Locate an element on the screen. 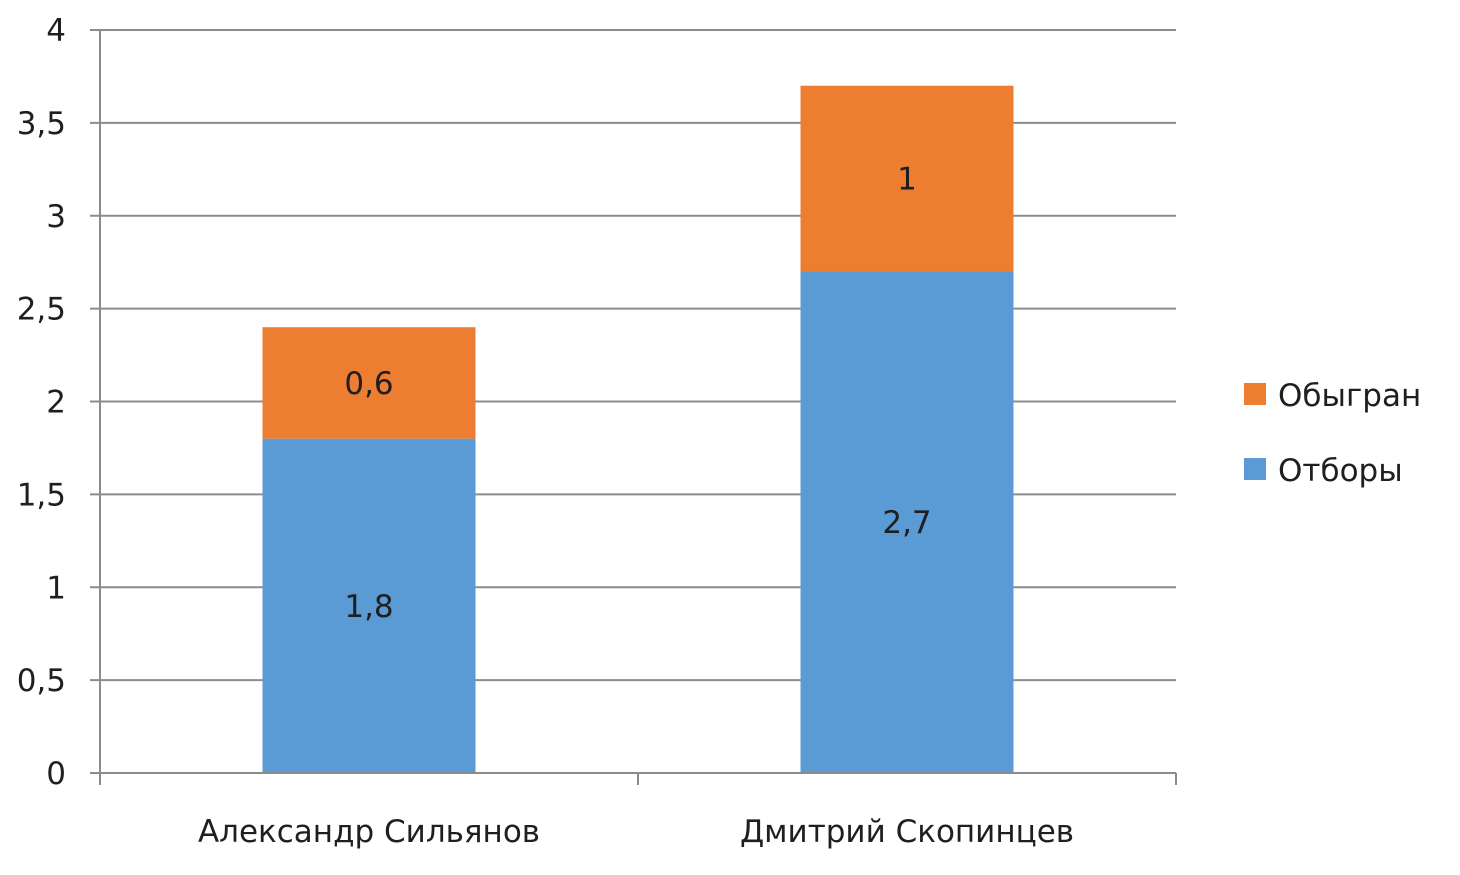 The image size is (1460, 875). y-tick-label: 4 is located at coordinates (56, 31).